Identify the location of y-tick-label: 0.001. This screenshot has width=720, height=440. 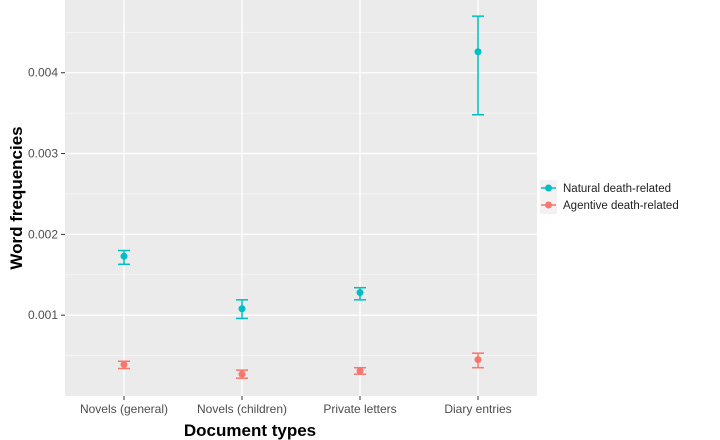
(43, 315).